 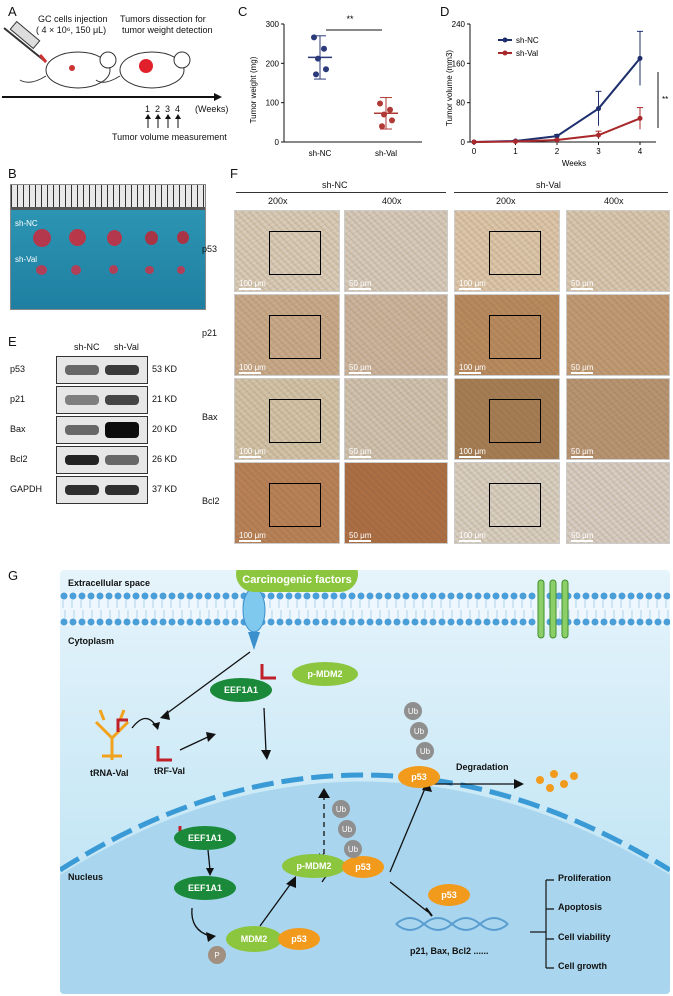 What do you see at coordinates (212, 109) in the screenshot?
I see `weeks-label: (Weeks)` at bounding box center [212, 109].